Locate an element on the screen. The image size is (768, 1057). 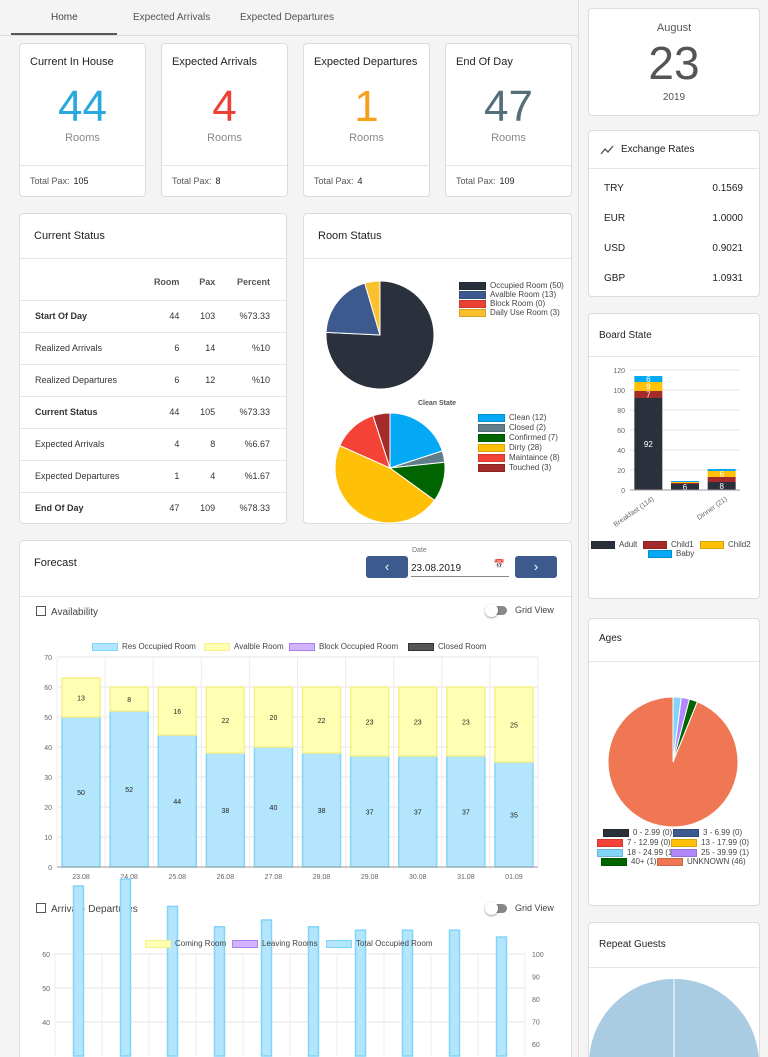
legend-label: Baby is located at coordinates (685, 553).